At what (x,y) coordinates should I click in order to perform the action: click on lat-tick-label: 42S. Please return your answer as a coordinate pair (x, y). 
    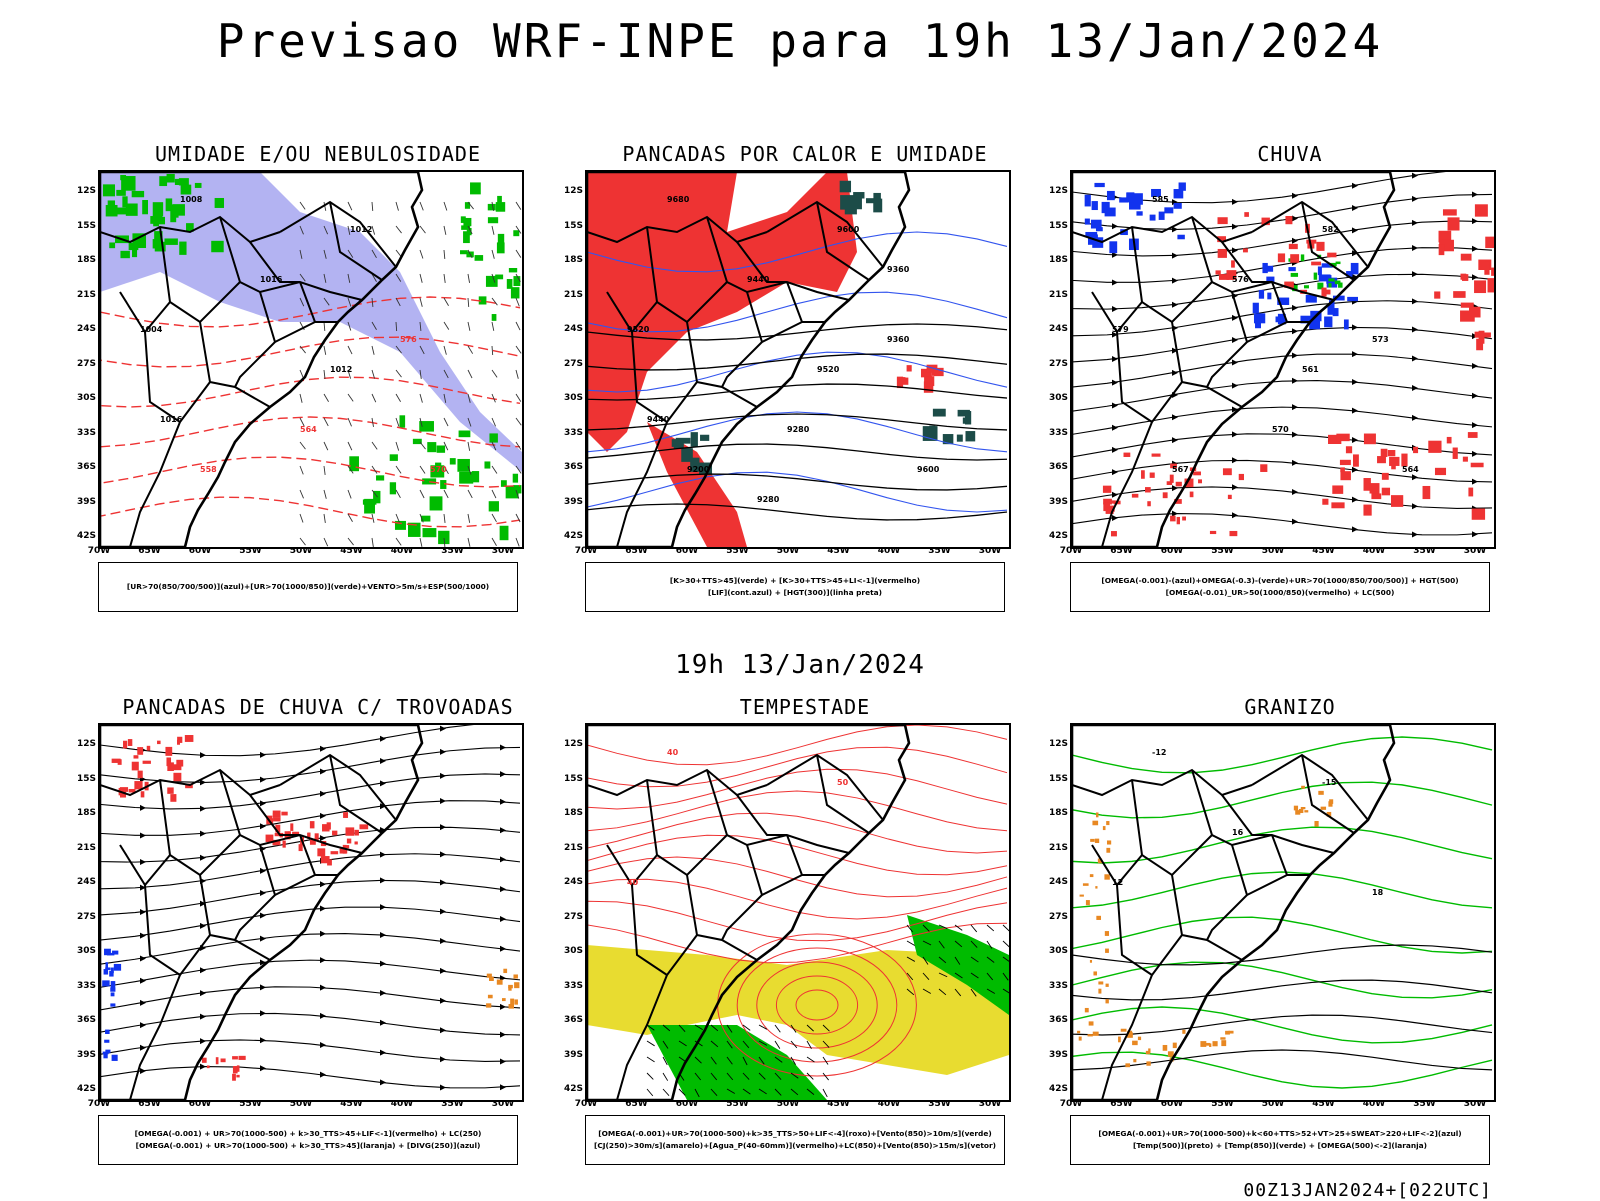
    Looking at the image, I should click on (1054, 536).